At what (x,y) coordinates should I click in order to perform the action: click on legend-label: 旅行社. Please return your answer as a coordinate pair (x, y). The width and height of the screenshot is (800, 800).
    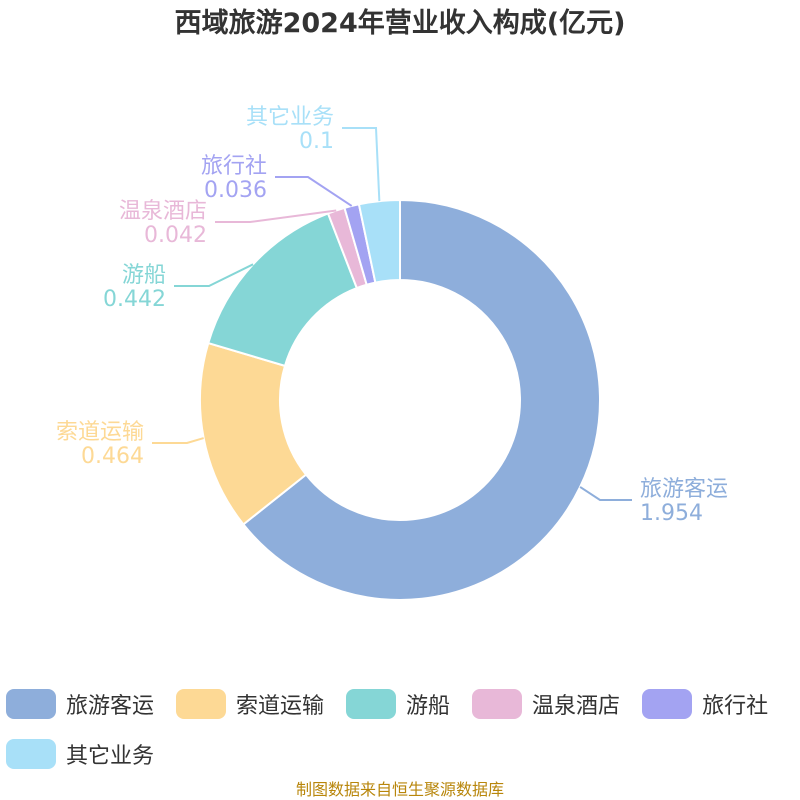
    Looking at the image, I should click on (735, 706).